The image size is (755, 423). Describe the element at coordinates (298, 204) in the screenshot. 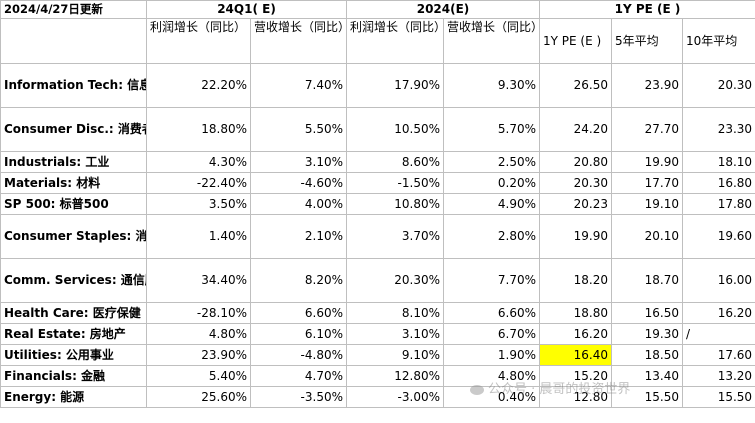

I see `cell-q1-rev: 4.00%` at that location.